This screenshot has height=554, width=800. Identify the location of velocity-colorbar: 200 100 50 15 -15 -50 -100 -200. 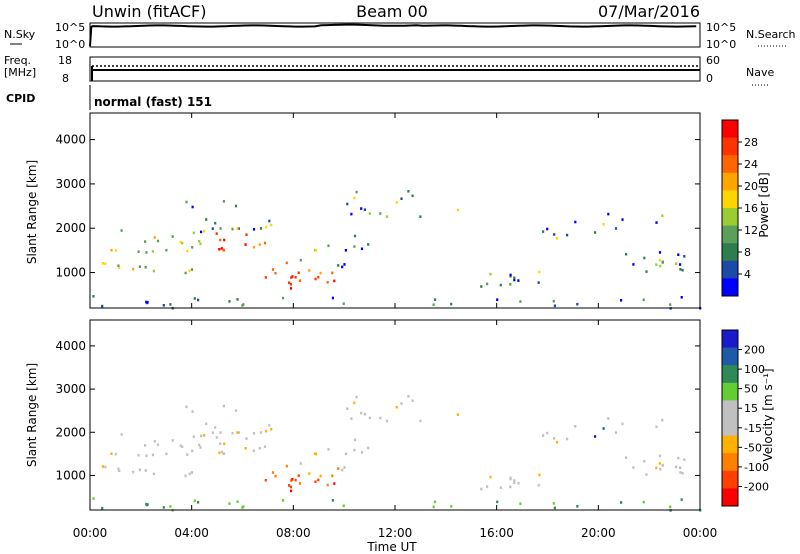
(745, 418).